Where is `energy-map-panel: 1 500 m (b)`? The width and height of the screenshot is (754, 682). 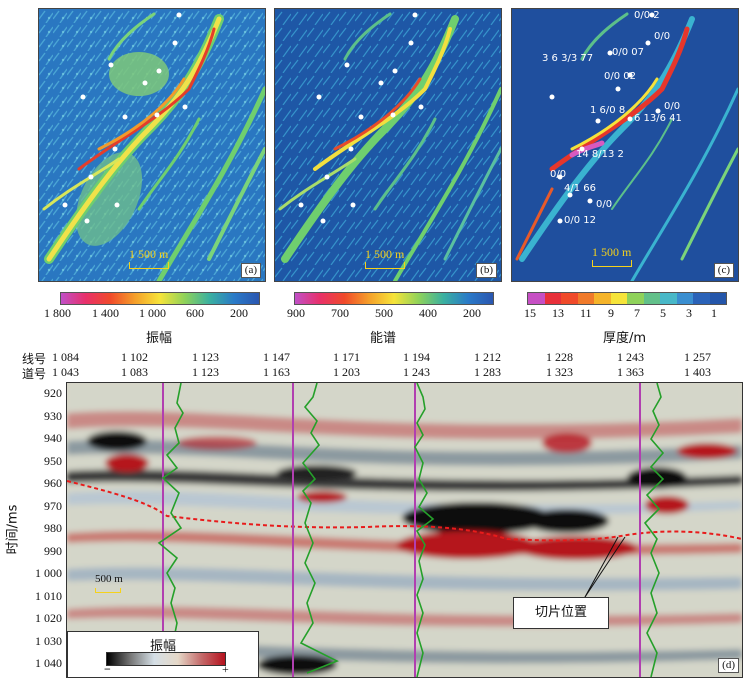 energy-map-panel: 1 500 m (b) is located at coordinates (388, 145).